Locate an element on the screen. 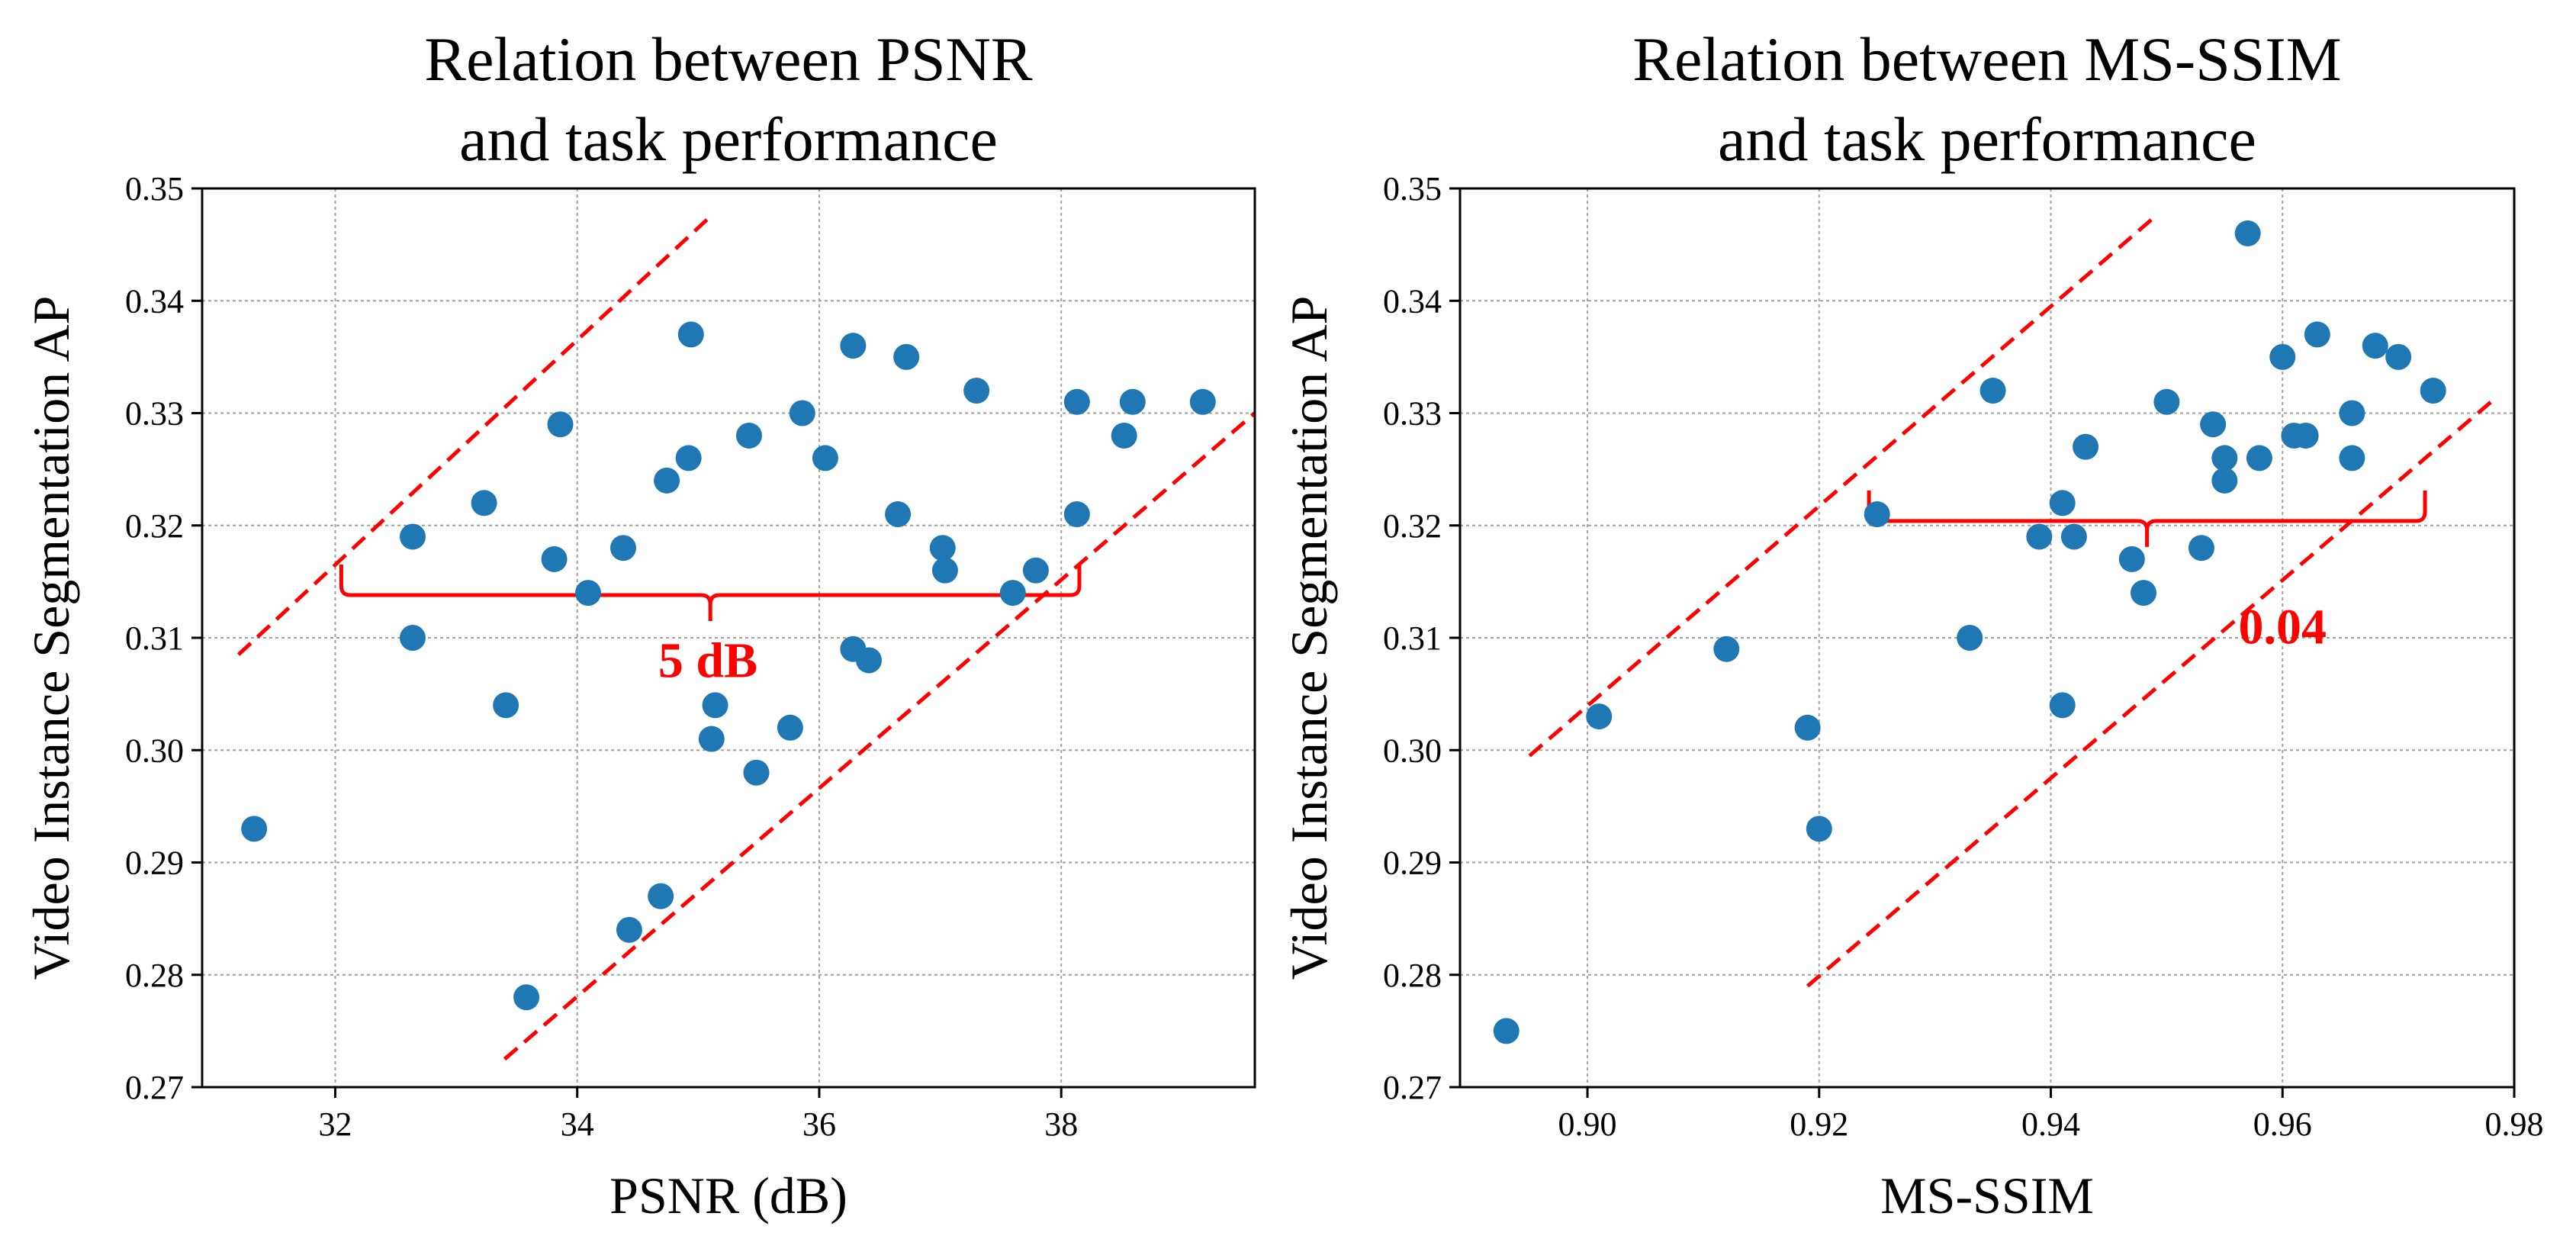 This screenshot has width=2576, height=1255. x-tick-label: 36 is located at coordinates (819, 1124).